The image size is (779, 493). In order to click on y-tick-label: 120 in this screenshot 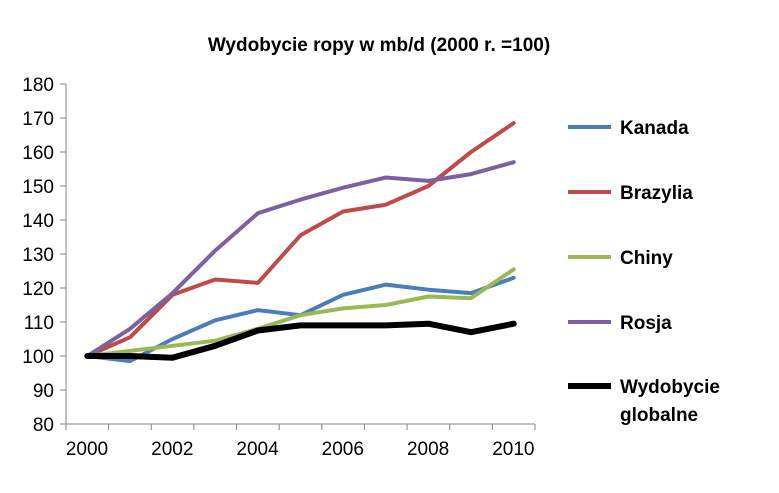, I will do `click(38, 289)`.